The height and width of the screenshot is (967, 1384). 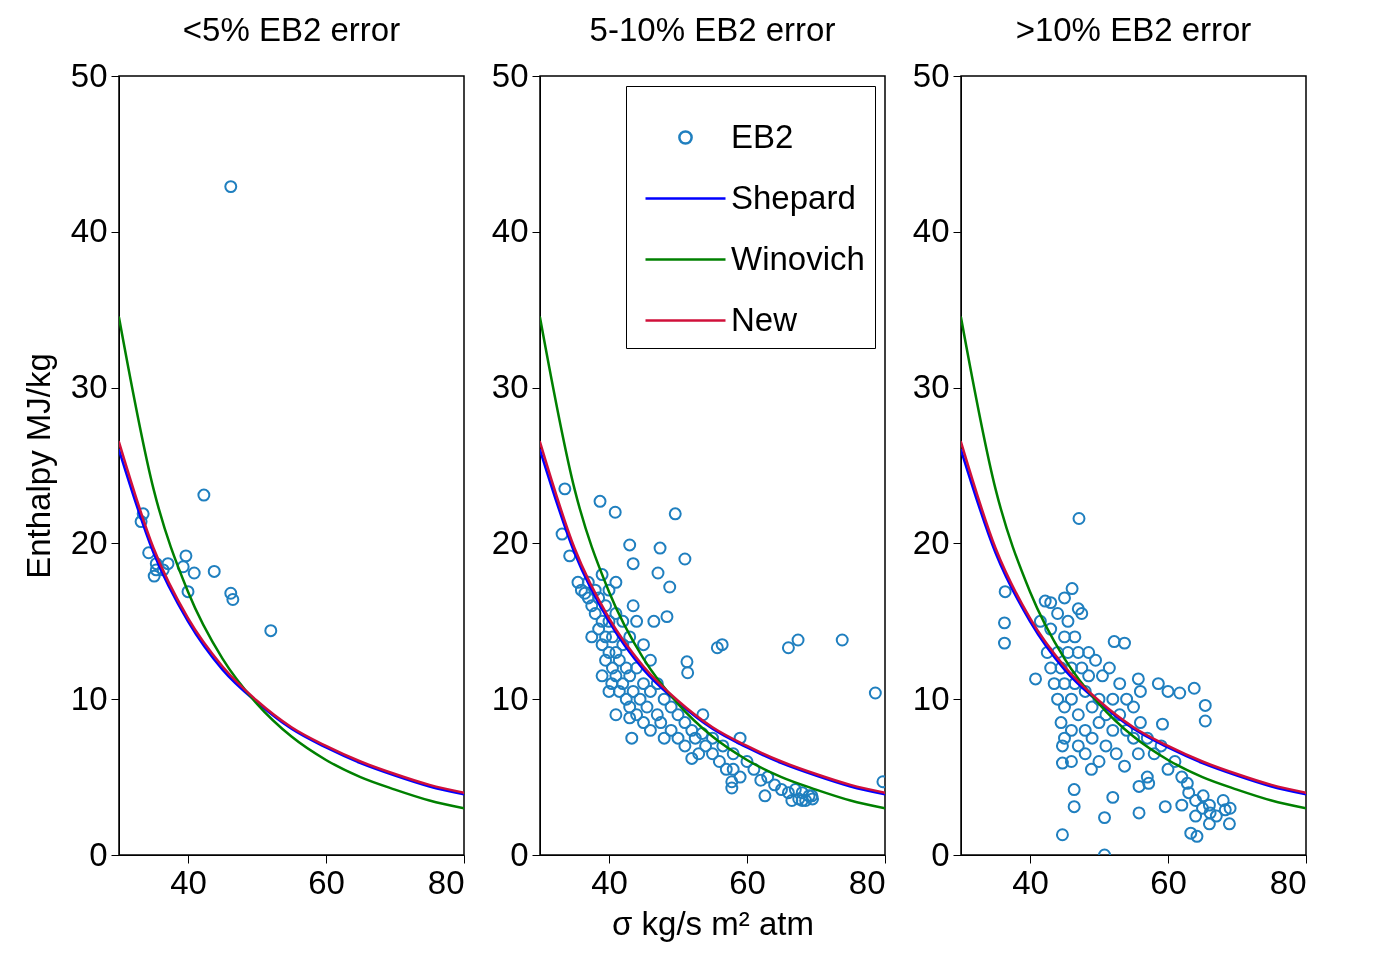 What do you see at coordinates (38, 466) in the screenshot?
I see `y-axis-title: Enthalpy MJ/kg` at bounding box center [38, 466].